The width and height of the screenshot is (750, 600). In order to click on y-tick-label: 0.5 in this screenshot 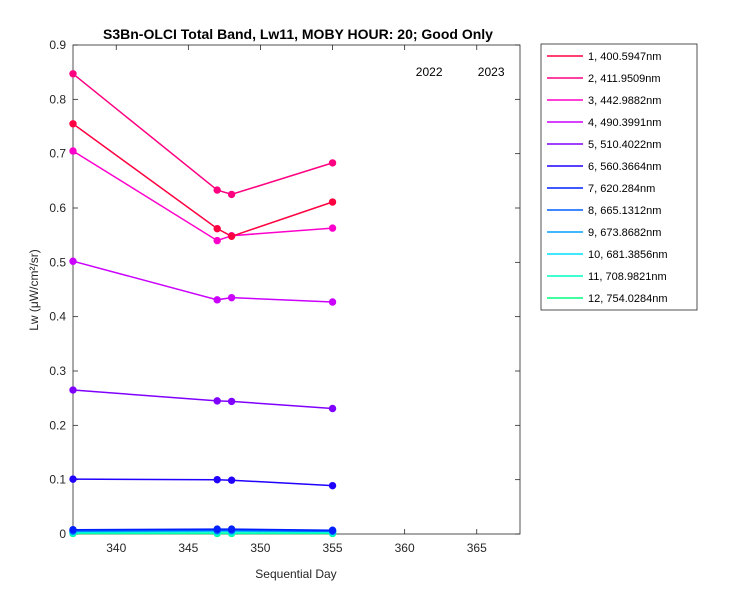, I will do `click(57, 262)`.